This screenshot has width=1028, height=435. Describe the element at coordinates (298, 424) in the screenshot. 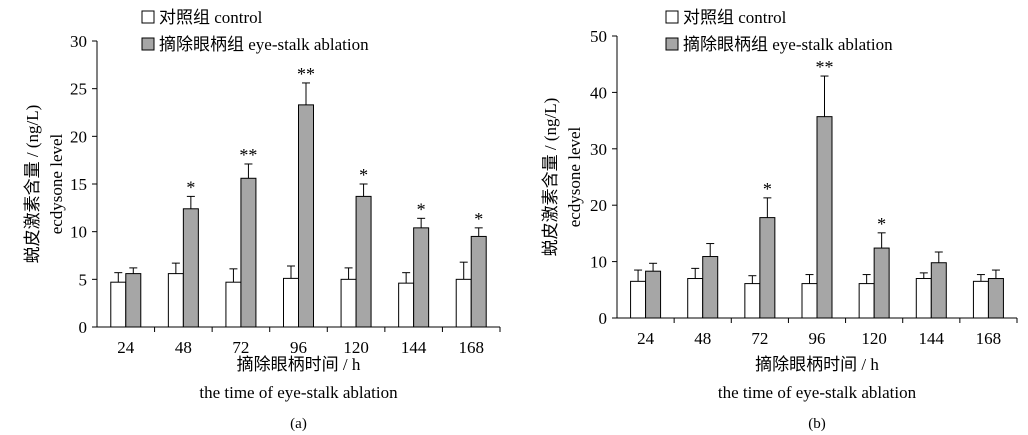

I see `panel-label: (a)` at that location.